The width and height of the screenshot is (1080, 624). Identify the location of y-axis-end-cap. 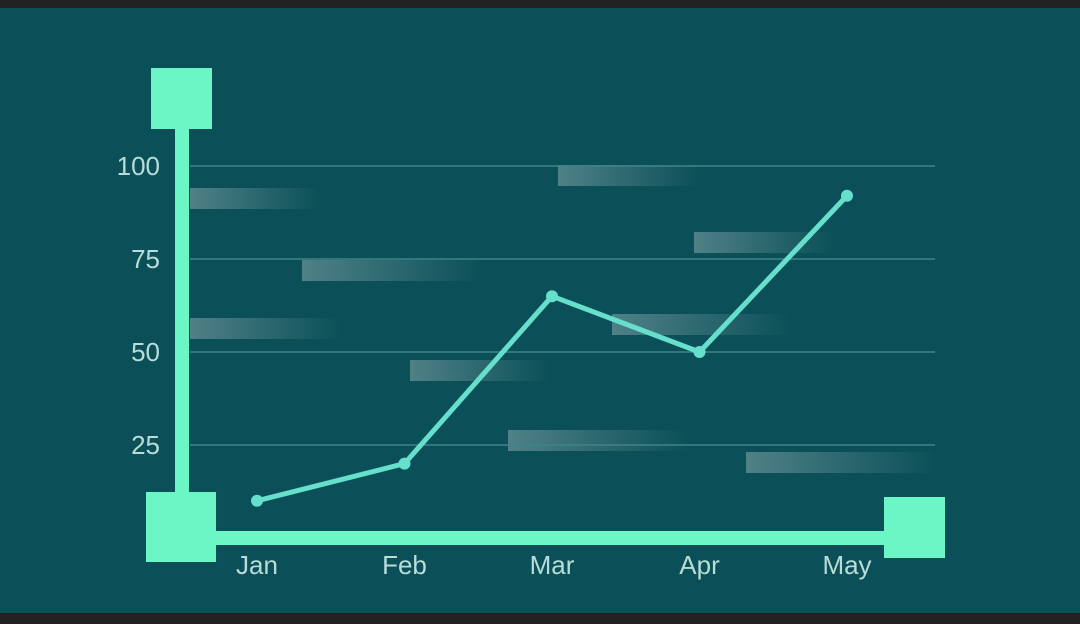
(181, 98).